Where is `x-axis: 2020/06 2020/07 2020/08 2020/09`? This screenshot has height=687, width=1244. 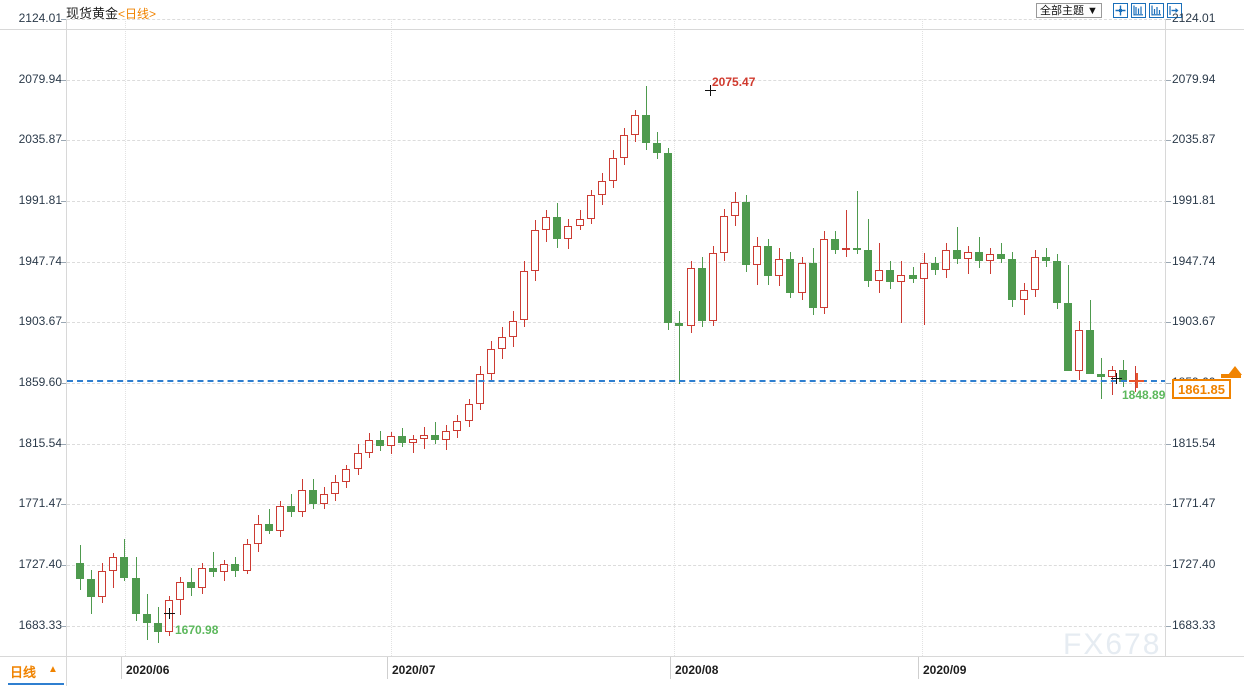
x-axis: 2020/06 2020/07 2020/08 2020/09 is located at coordinates (622, 671).